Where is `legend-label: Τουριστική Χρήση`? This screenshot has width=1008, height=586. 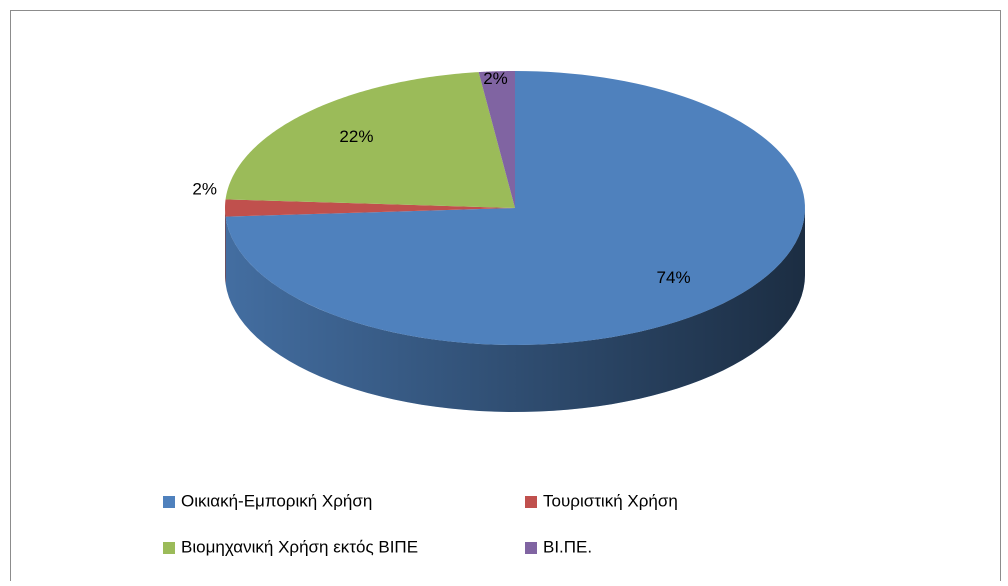 legend-label: Τουριστική Χρήση is located at coordinates (610, 500).